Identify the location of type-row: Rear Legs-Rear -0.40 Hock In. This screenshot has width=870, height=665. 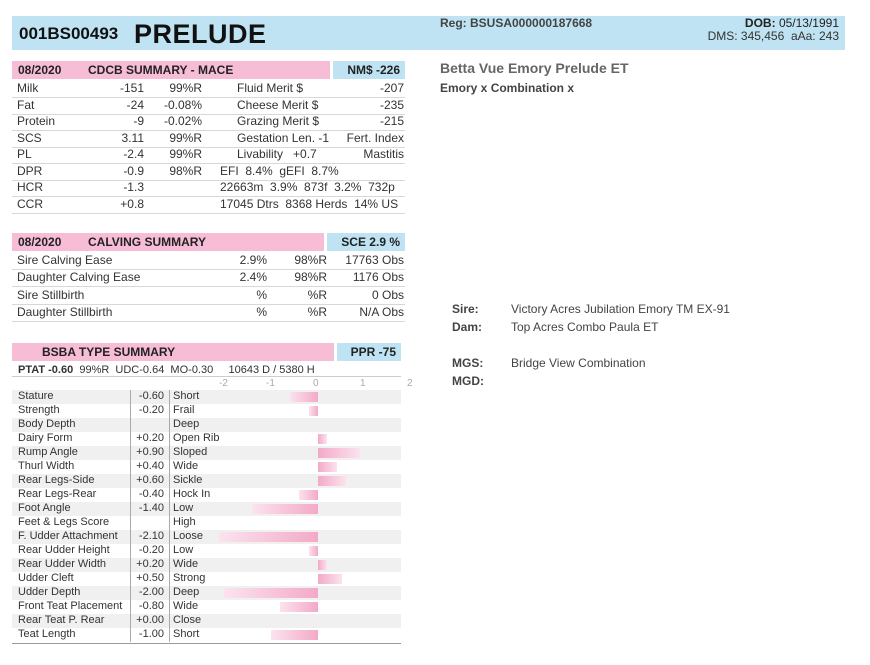
(206, 495).